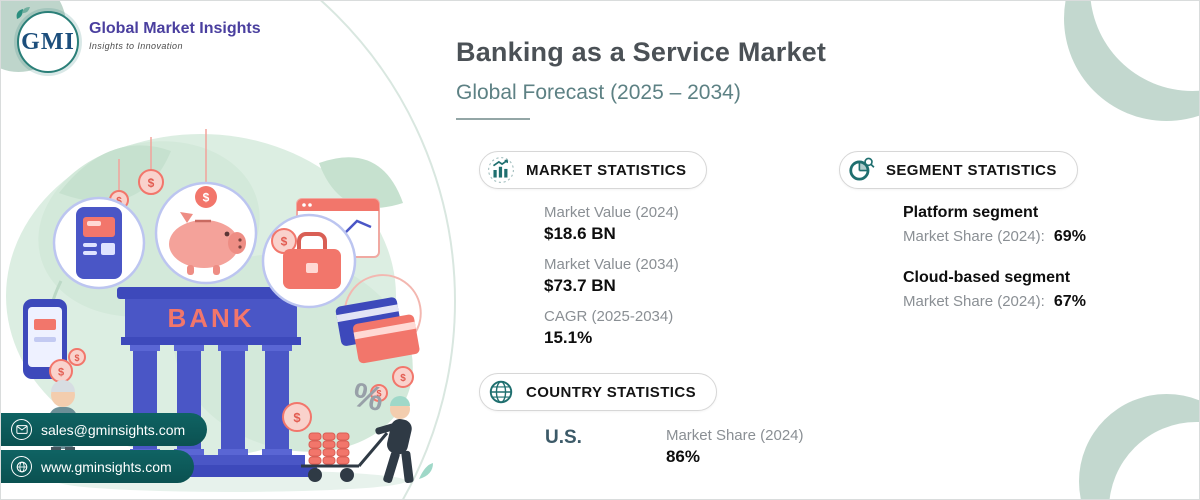  I want to click on segment-statistics-header: SEGMENT STATISTICS, so click(958, 170).